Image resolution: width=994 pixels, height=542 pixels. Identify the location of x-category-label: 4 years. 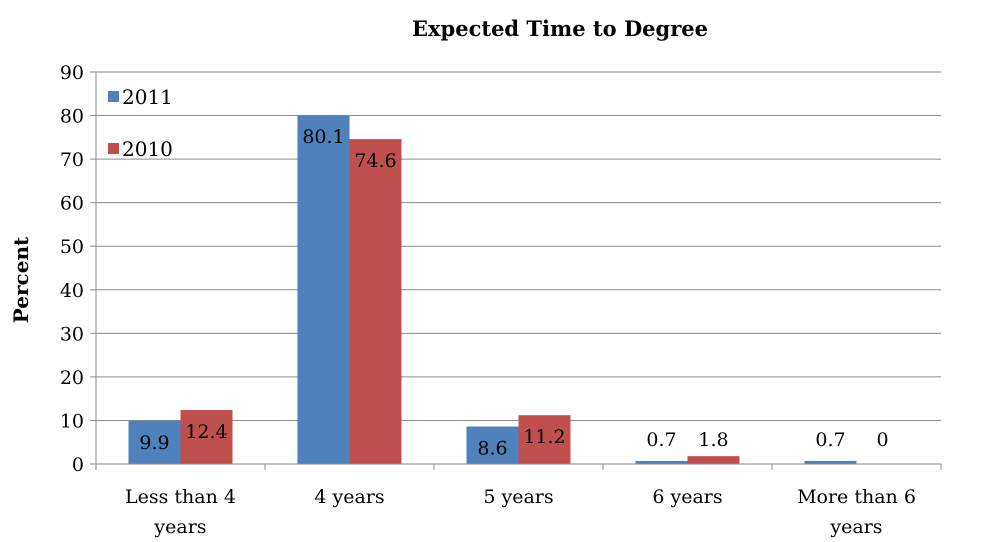
(349, 497).